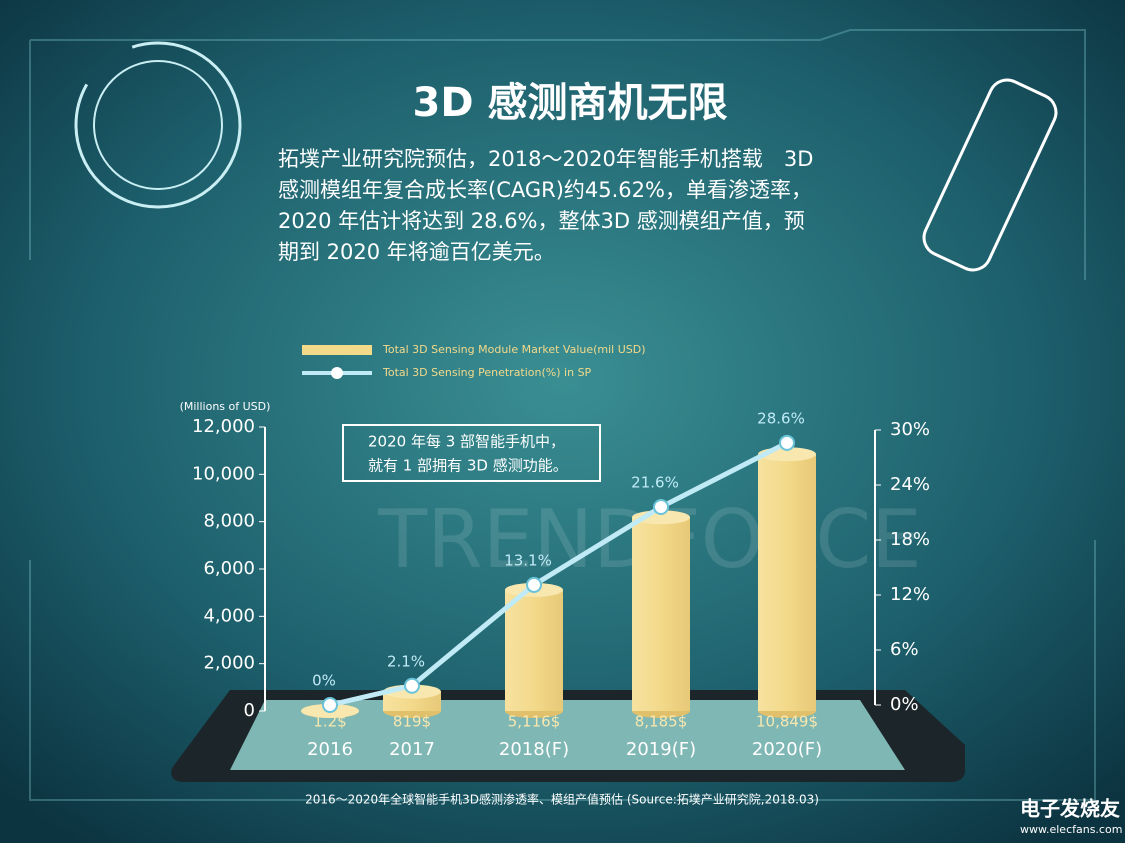 The image size is (1125, 843). What do you see at coordinates (223, 426) in the screenshot?
I see `y-tick-label: 12,000` at bounding box center [223, 426].